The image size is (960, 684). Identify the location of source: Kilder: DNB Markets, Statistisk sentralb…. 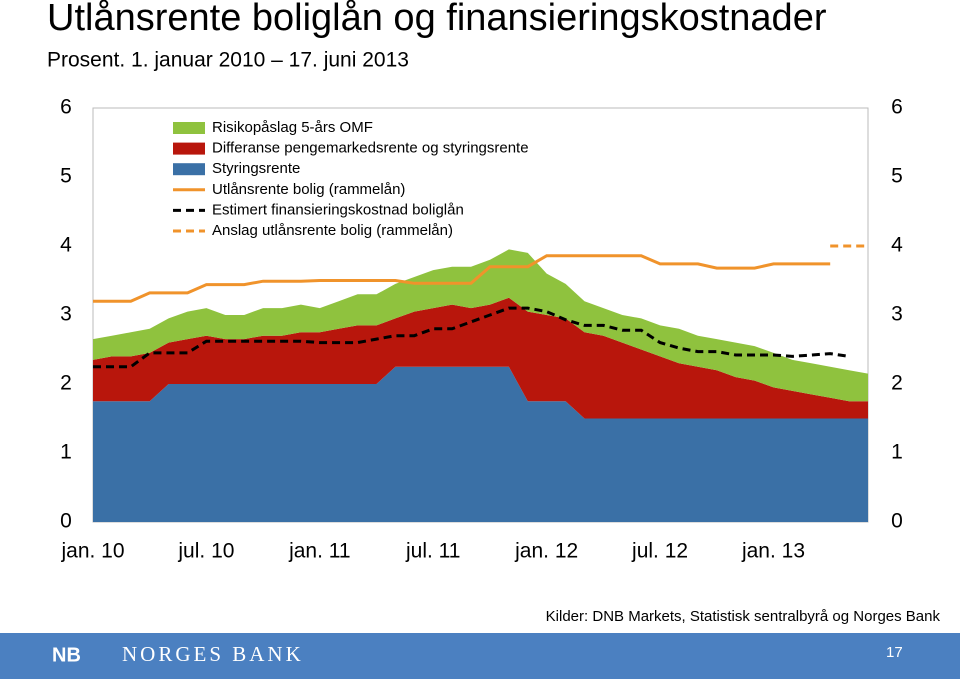
(743, 616).